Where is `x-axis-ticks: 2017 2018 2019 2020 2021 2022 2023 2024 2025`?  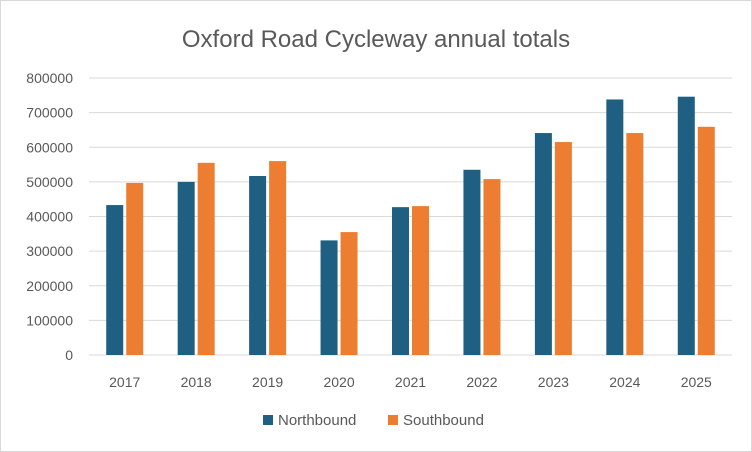
x-axis-ticks: 2017 2018 2019 2020 2021 2022 2023 2024 2025 is located at coordinates (410, 382).